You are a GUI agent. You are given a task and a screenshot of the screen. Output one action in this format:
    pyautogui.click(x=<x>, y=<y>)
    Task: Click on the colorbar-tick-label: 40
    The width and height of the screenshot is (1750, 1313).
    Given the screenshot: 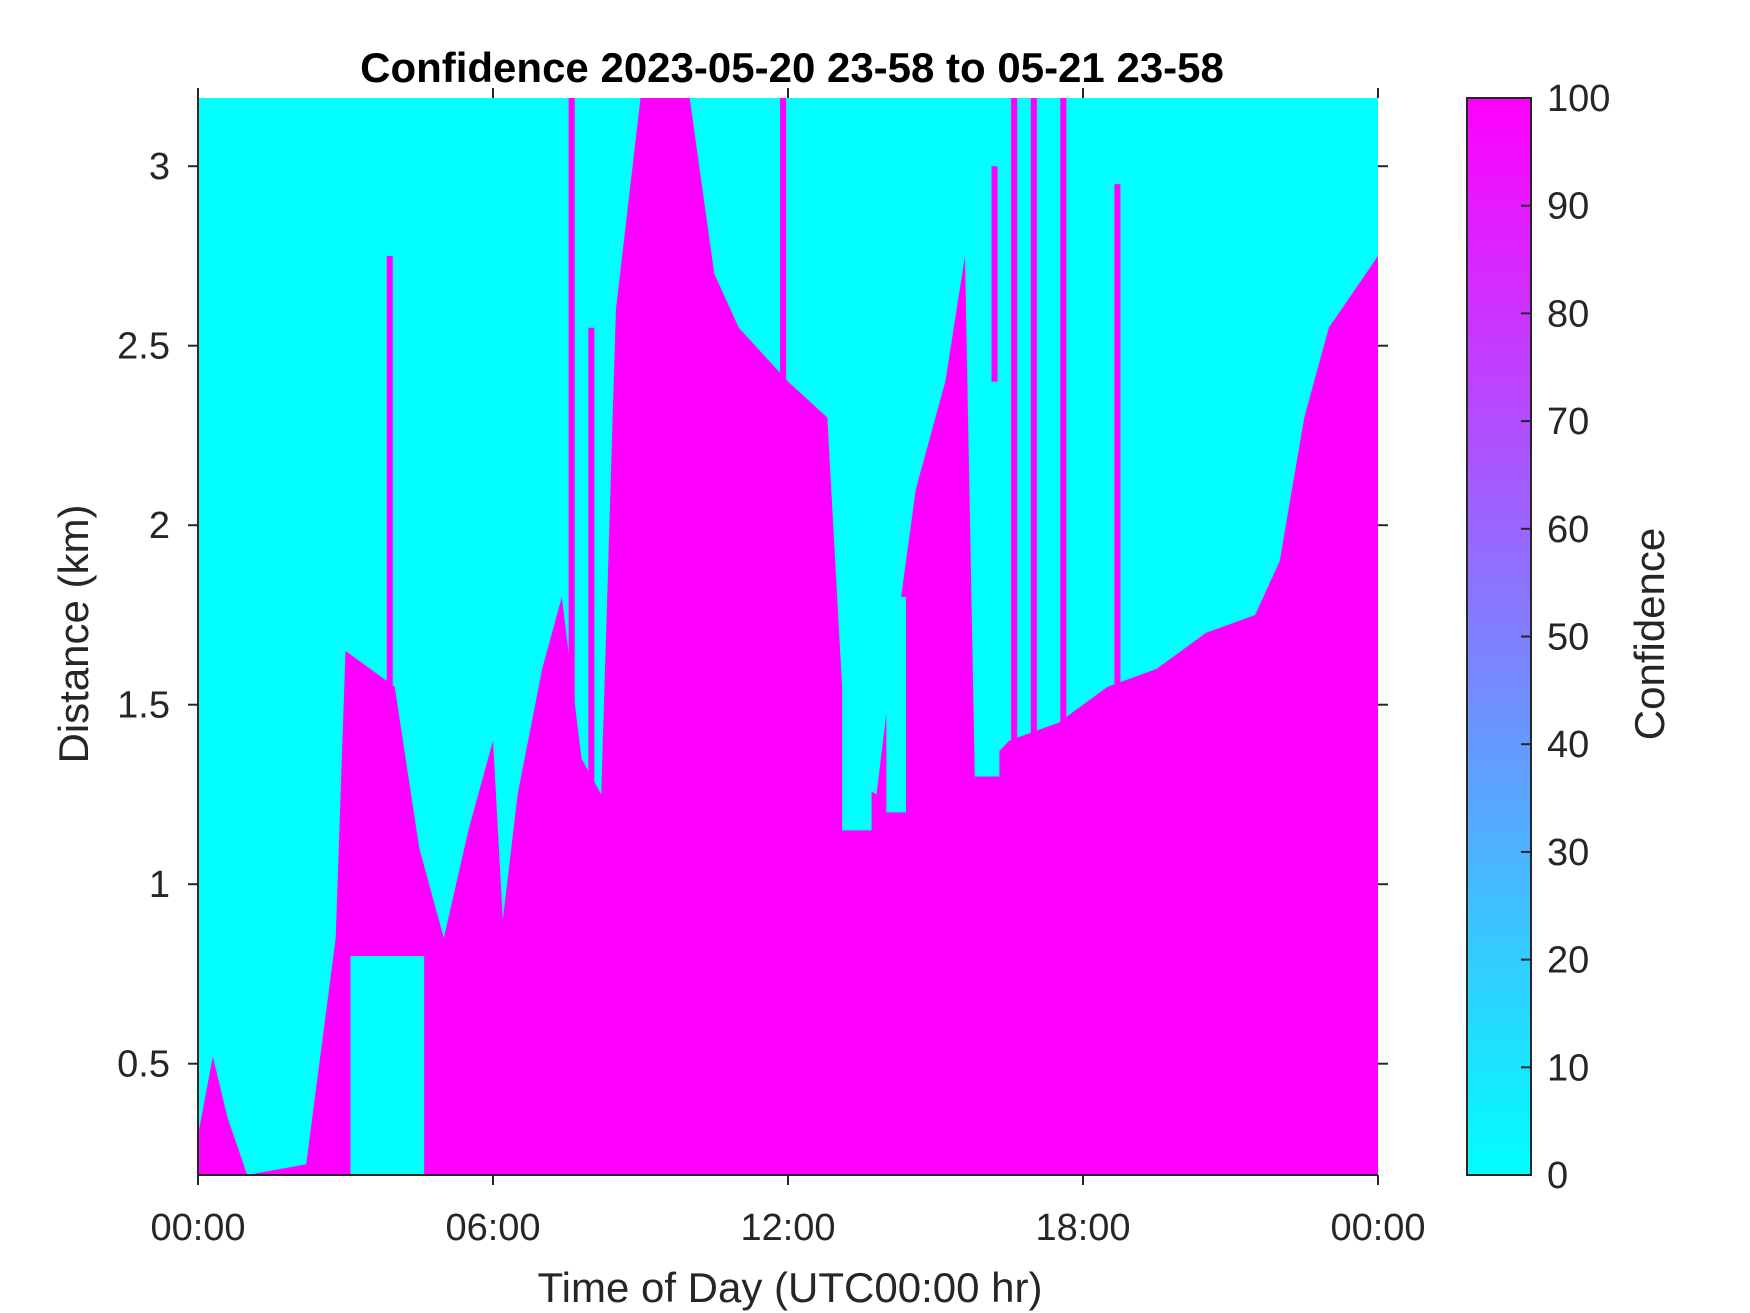 What is the action you would take?
    pyautogui.click(x=1568, y=745)
    